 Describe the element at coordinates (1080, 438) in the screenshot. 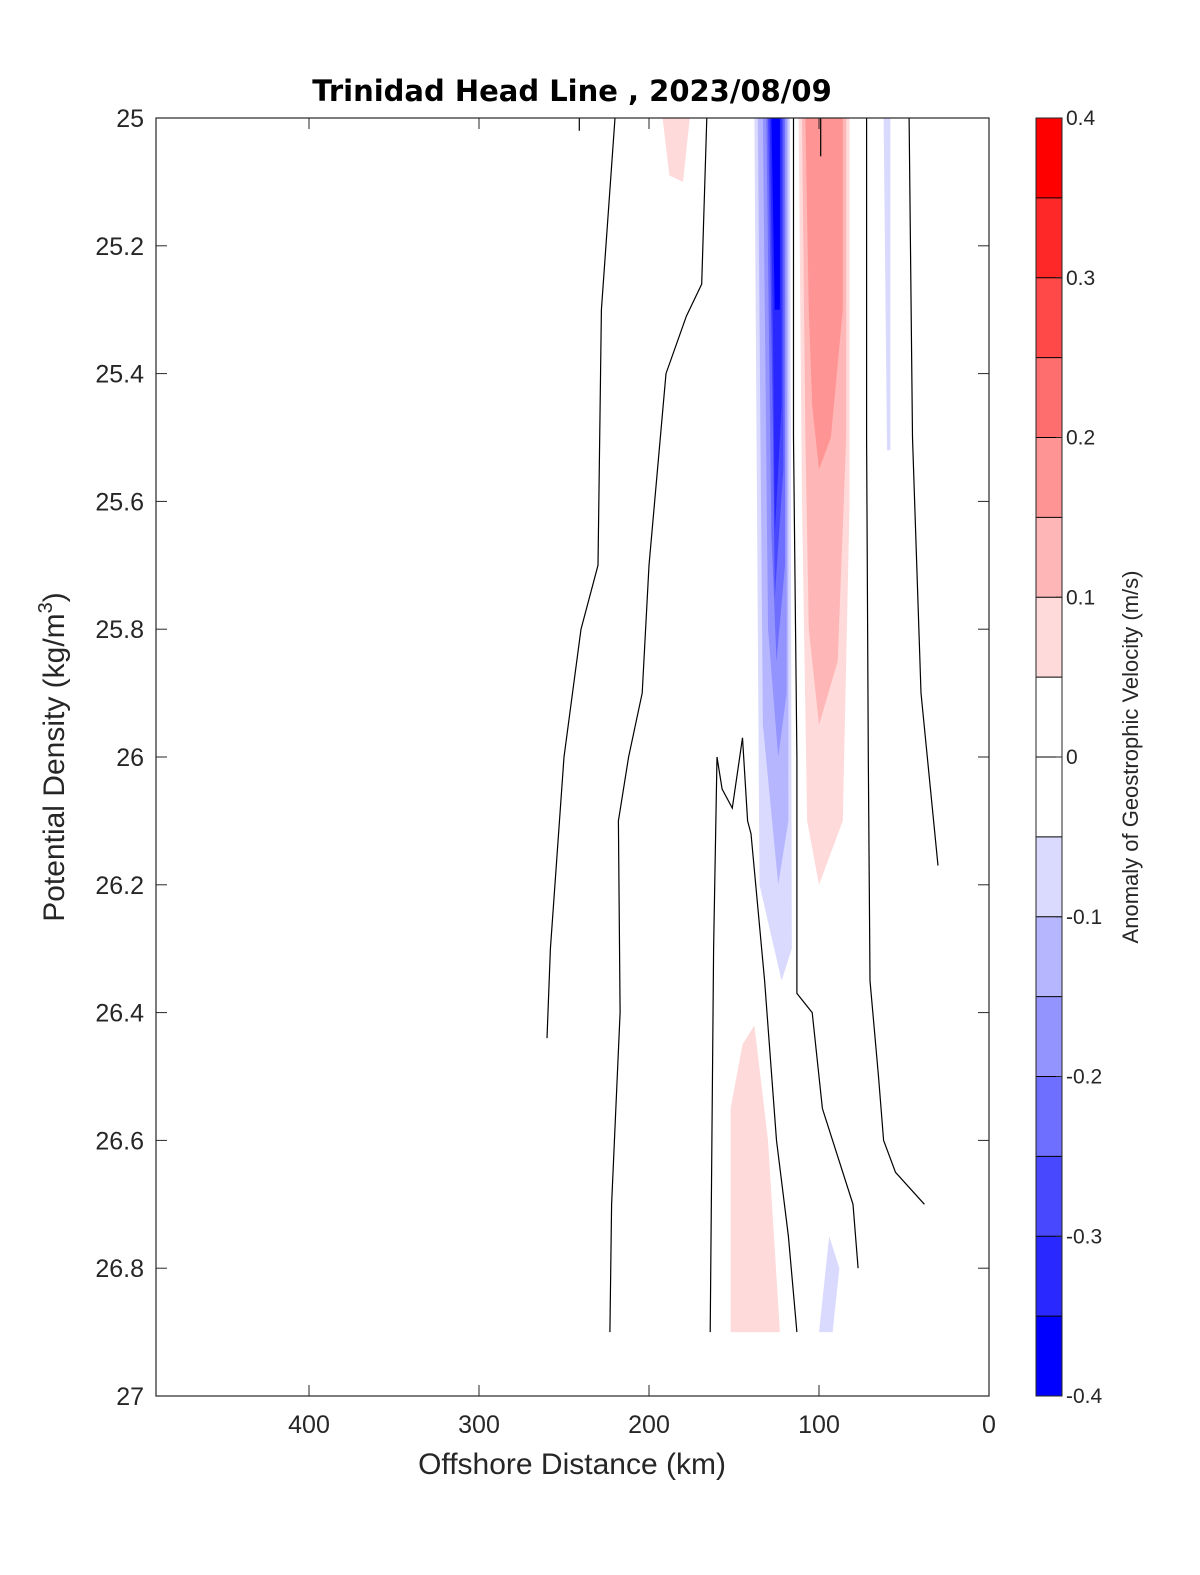

I see `colorbar-tick-label-2: 0.2` at that location.